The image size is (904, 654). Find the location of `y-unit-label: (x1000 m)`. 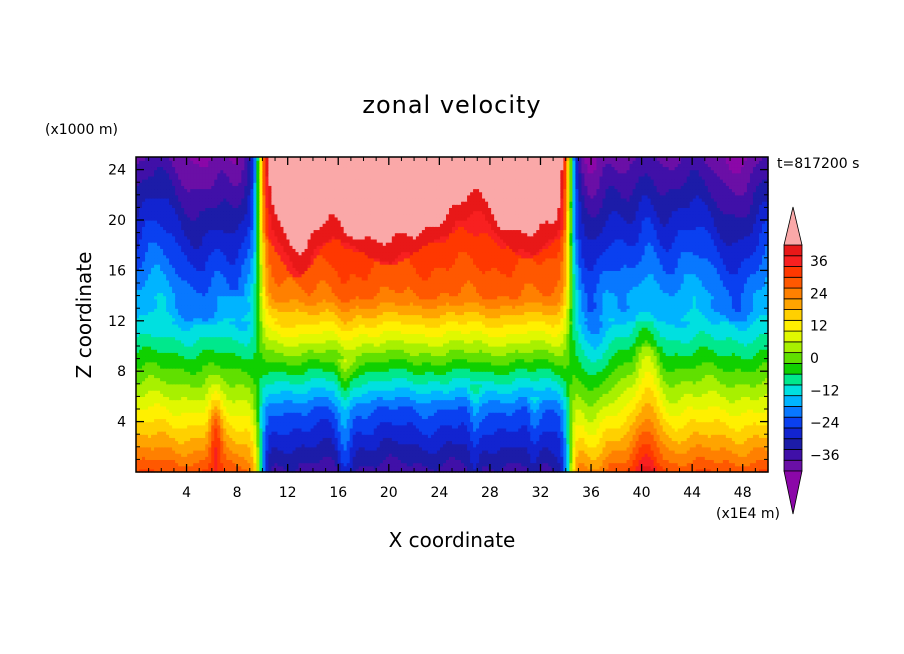

y-unit-label: (x1000 m) is located at coordinates (81, 130).